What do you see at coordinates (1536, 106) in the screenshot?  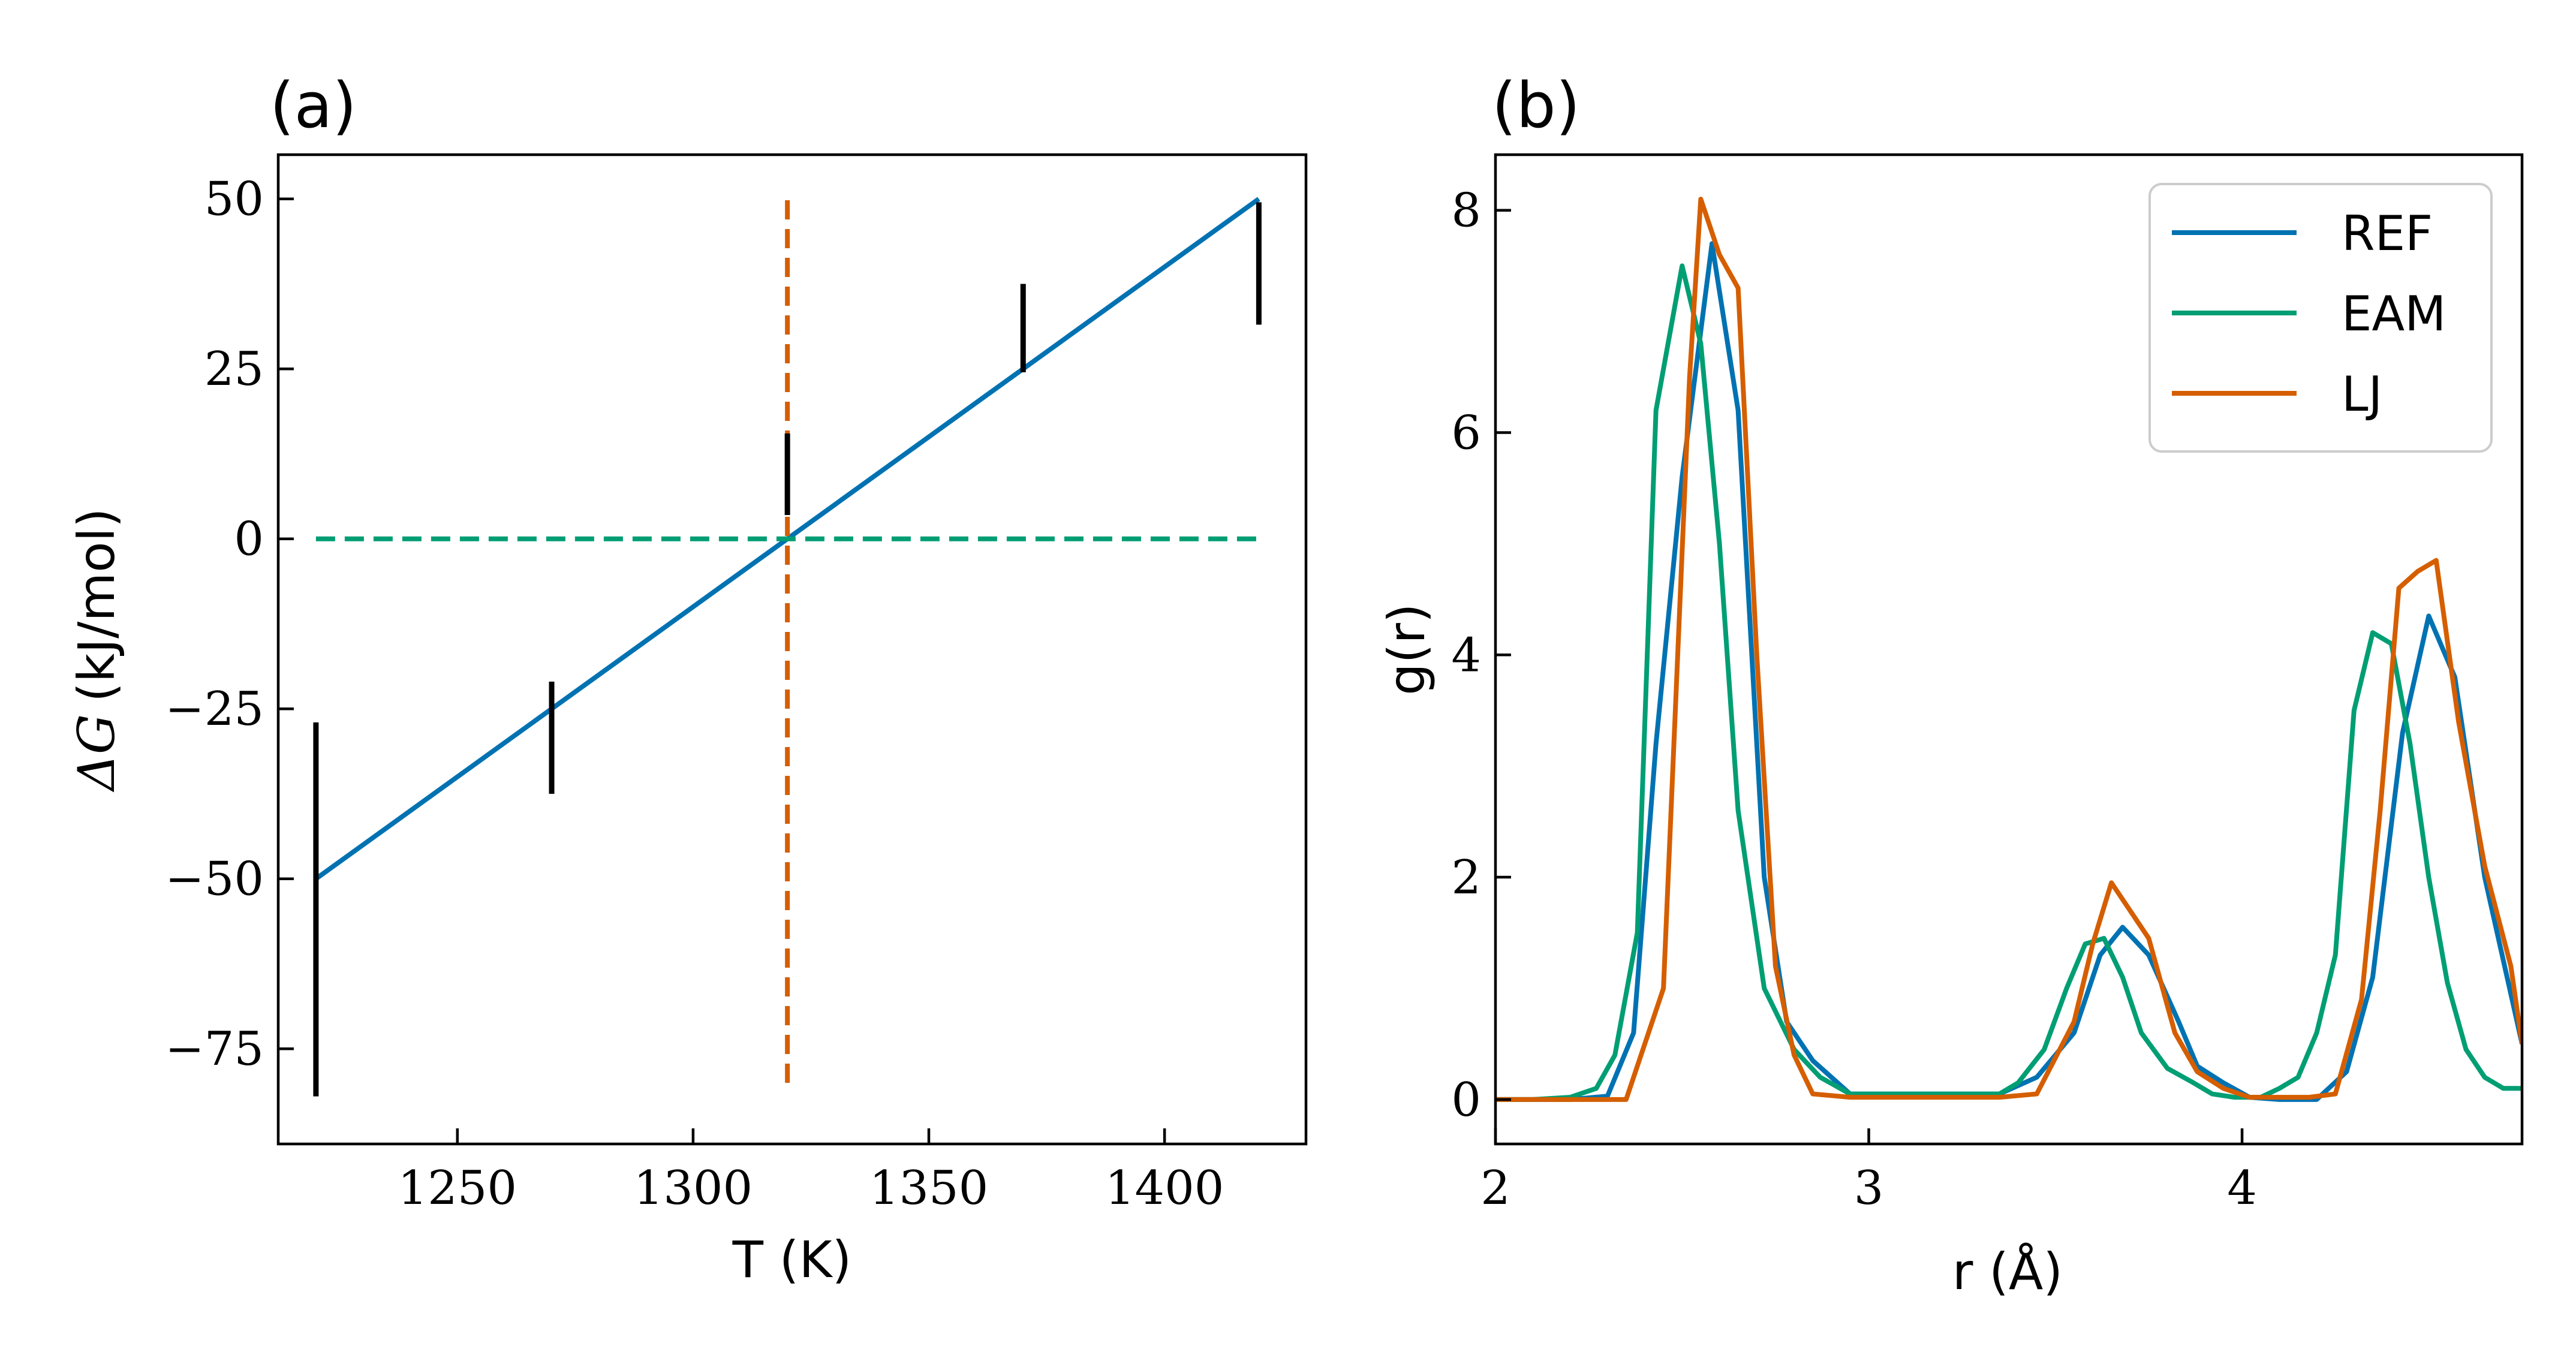 I see `panel-b-label: (b)` at bounding box center [1536, 106].